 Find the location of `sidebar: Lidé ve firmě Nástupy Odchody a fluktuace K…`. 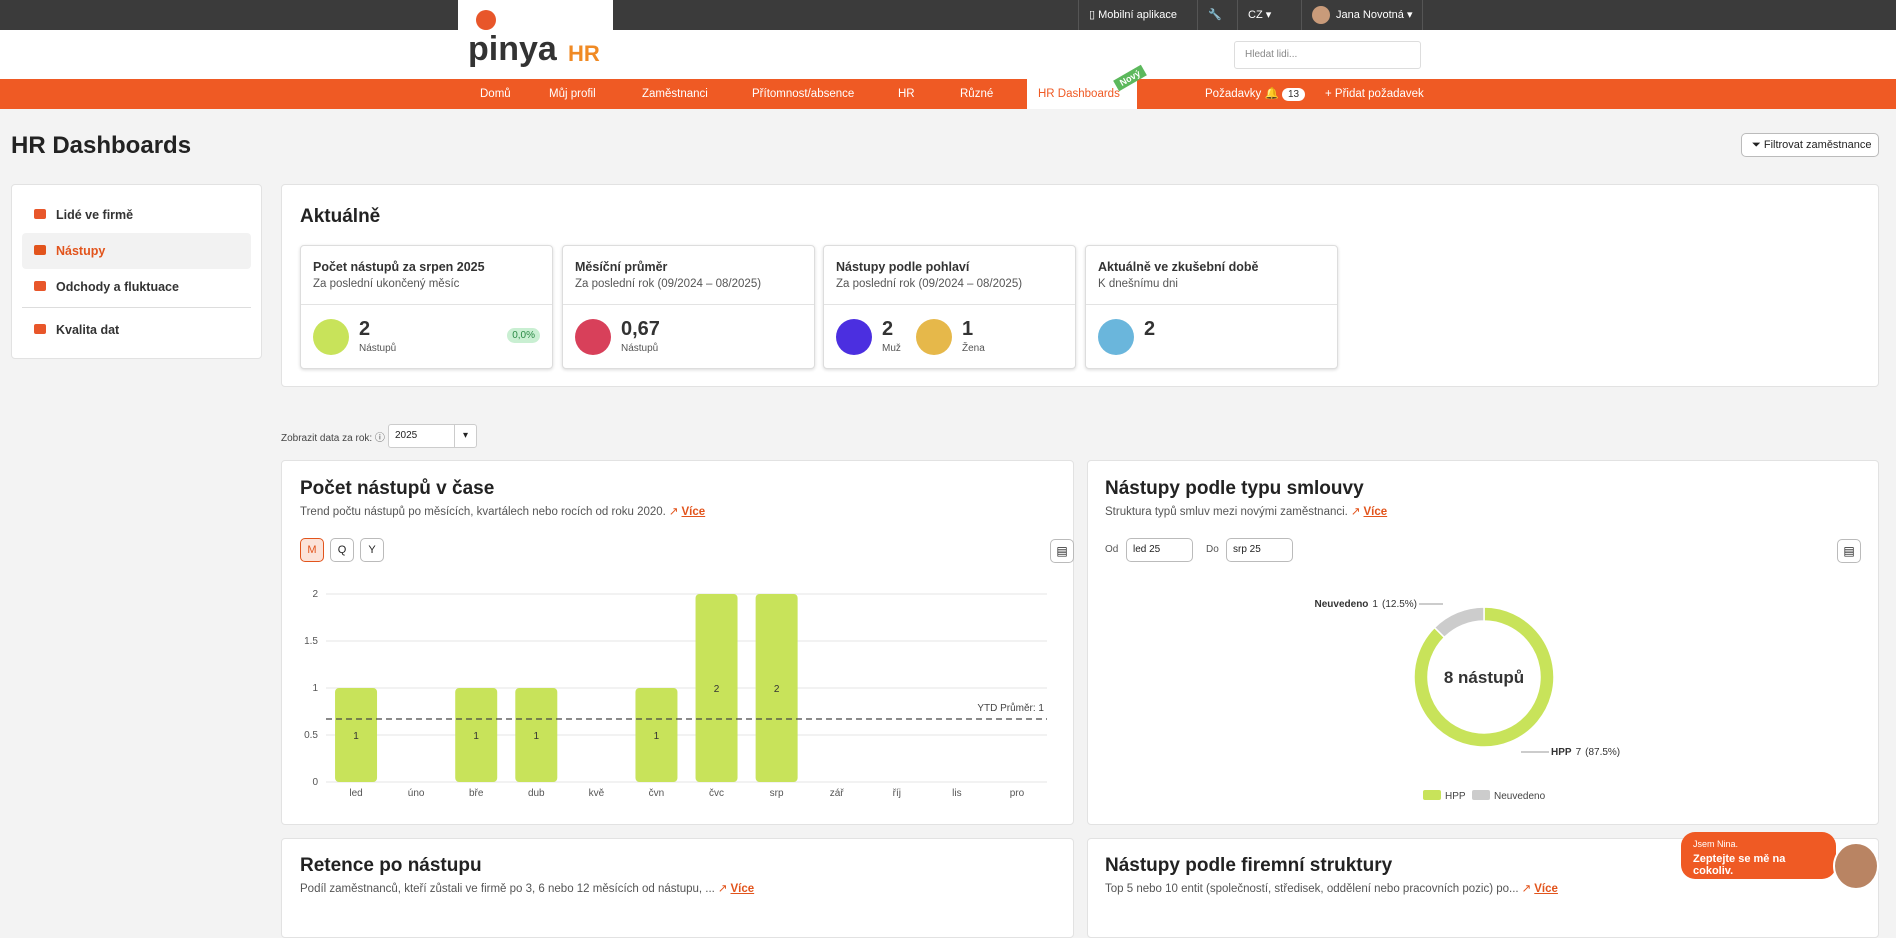

sidebar: Lidé ve firmě Nástupy Odchody a fluktuace K… is located at coordinates (136, 271).